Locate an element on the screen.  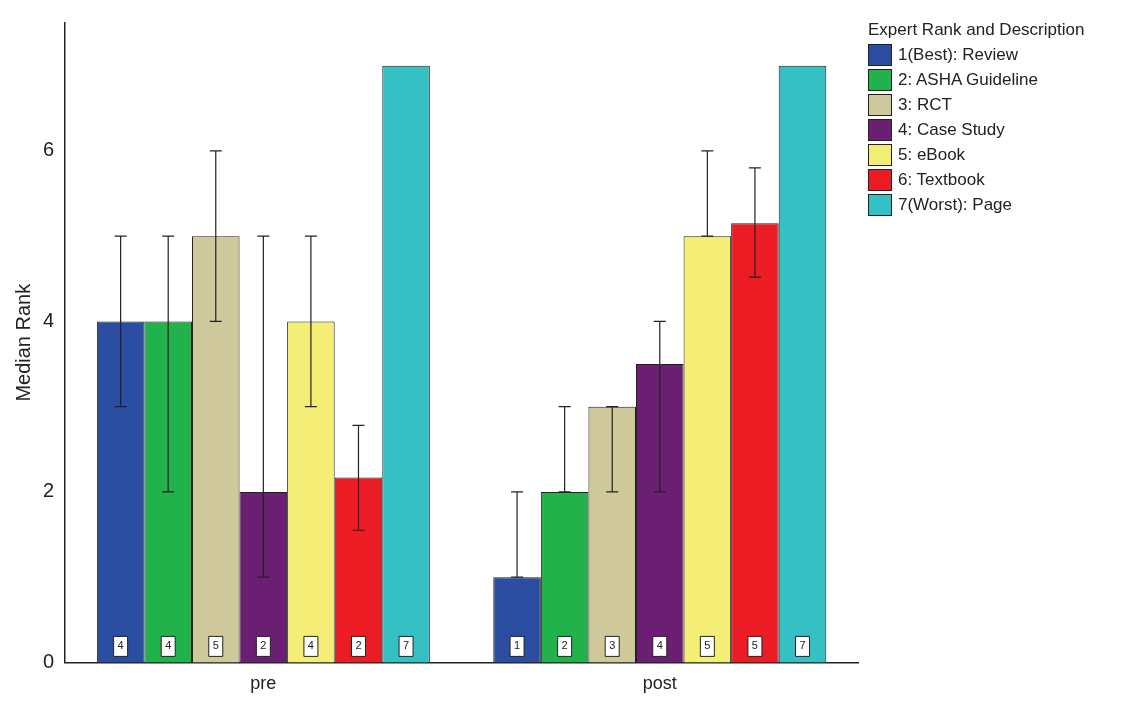
x-tick-label: post is located at coordinates (659, 683).